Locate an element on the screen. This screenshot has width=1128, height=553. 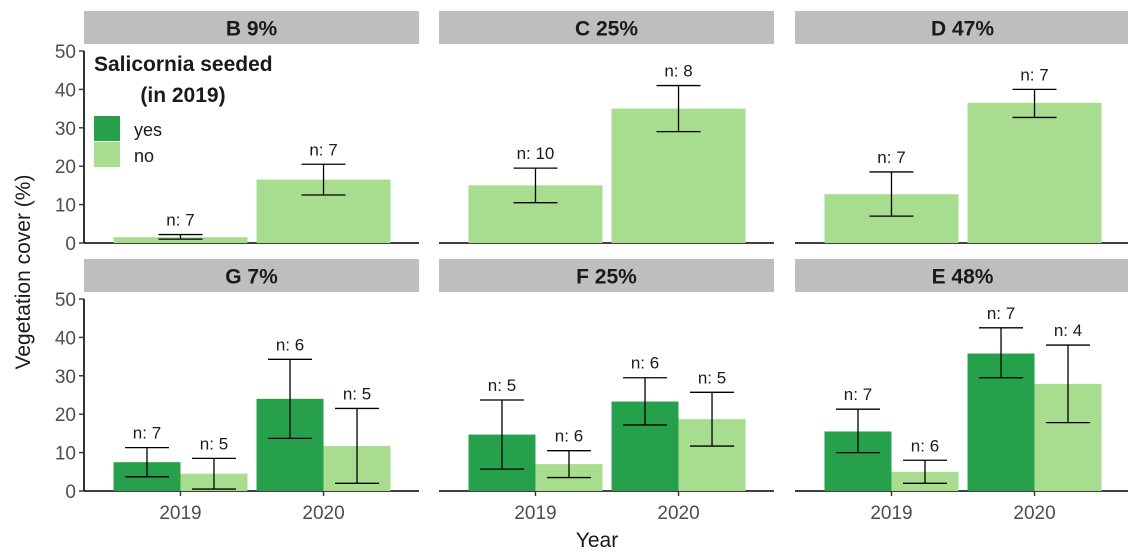
x-axis-title: Year is located at coordinates (597, 540).